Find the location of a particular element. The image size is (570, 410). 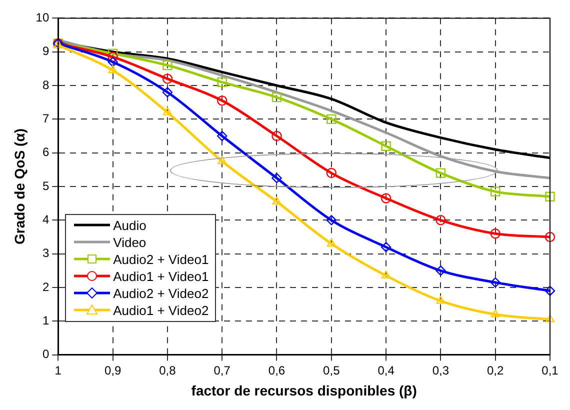

x-tick-label: 0,3 is located at coordinates (441, 370).